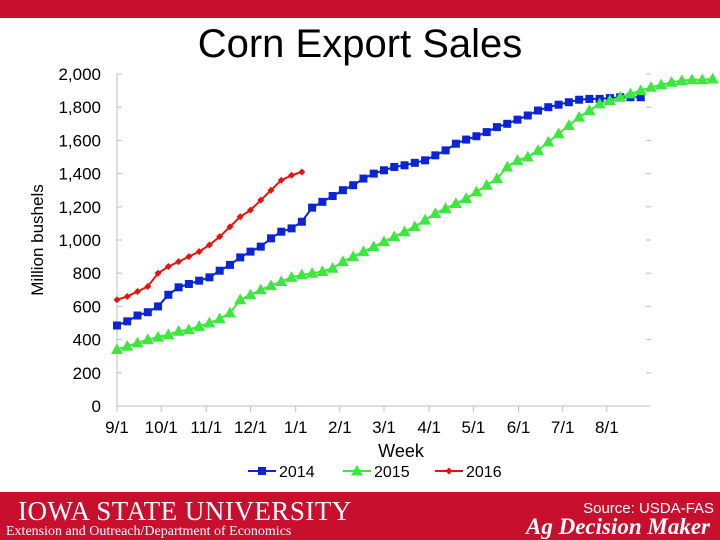 This screenshot has height=540, width=720. Describe the element at coordinates (37, 240) in the screenshot. I see `y-axis-label: Million bushels` at that location.